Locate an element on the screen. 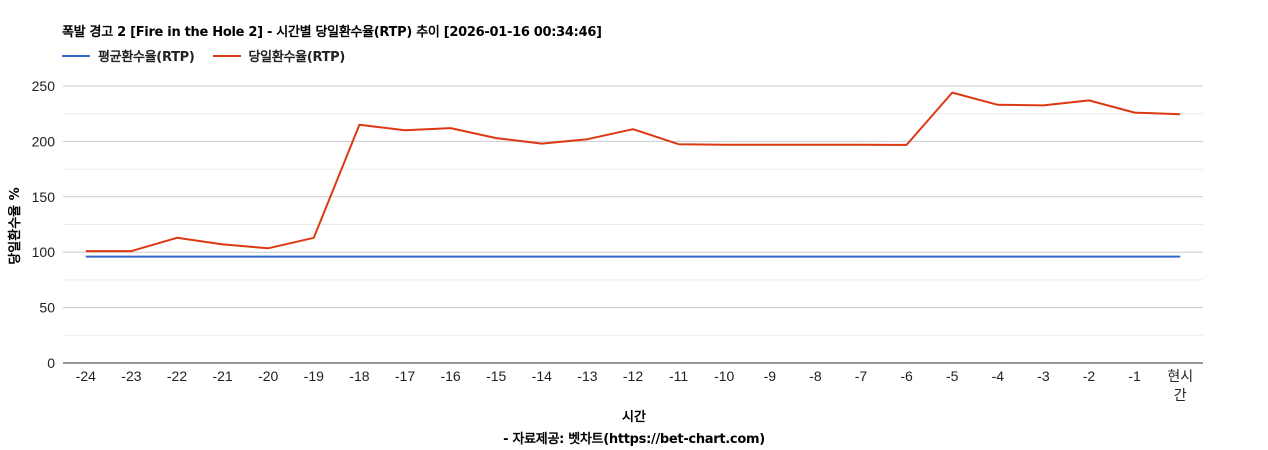 This screenshot has height=450, width=1268. x-tick-label: -14 is located at coordinates (542, 376).